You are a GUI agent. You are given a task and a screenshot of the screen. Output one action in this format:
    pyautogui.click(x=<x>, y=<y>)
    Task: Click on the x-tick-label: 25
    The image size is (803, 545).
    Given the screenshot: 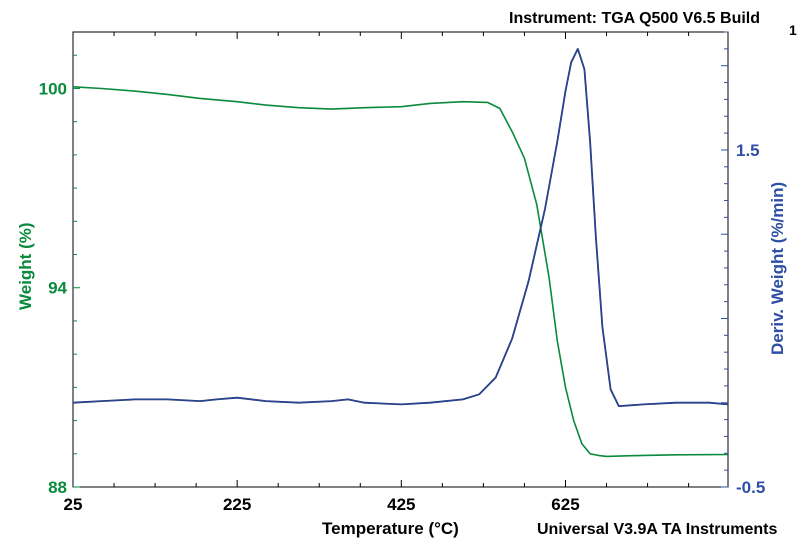 What is the action you would take?
    pyautogui.click(x=73, y=504)
    